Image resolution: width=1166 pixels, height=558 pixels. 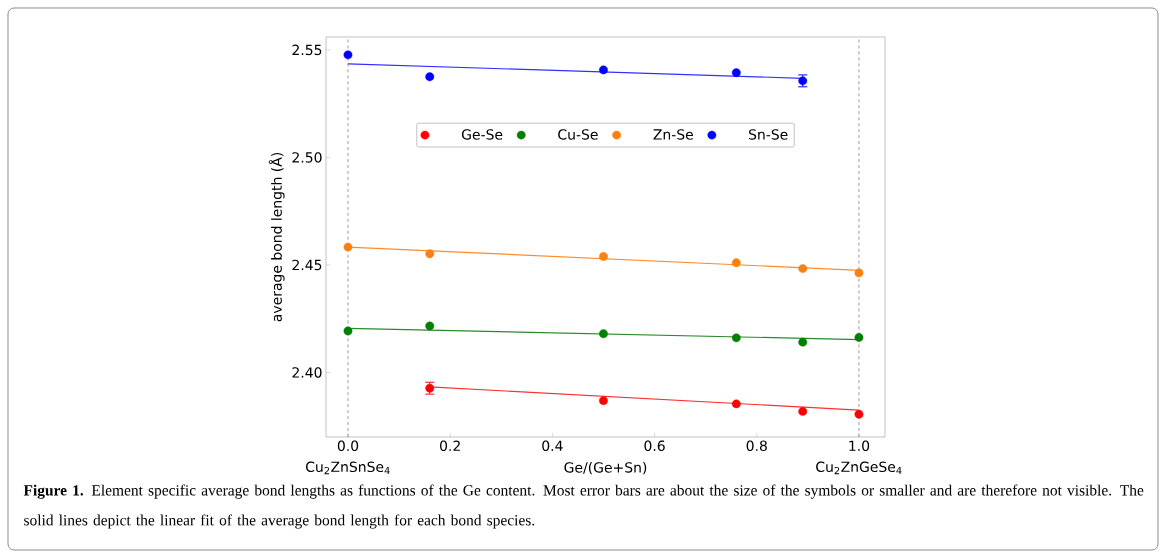 What do you see at coordinates (673, 134) in the screenshot?
I see `legend-label: Zn-Se` at bounding box center [673, 134].